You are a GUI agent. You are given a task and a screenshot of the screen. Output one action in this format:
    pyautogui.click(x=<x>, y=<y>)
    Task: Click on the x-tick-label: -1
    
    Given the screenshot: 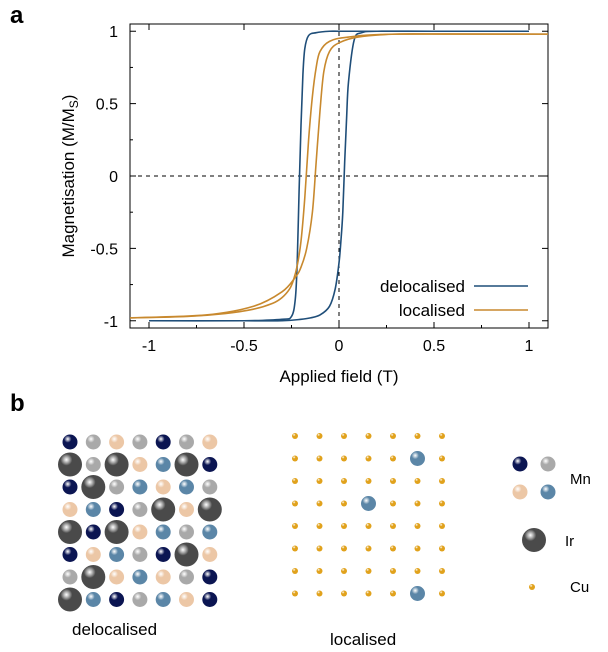 What is the action you would take?
    pyautogui.click(x=149, y=346)
    